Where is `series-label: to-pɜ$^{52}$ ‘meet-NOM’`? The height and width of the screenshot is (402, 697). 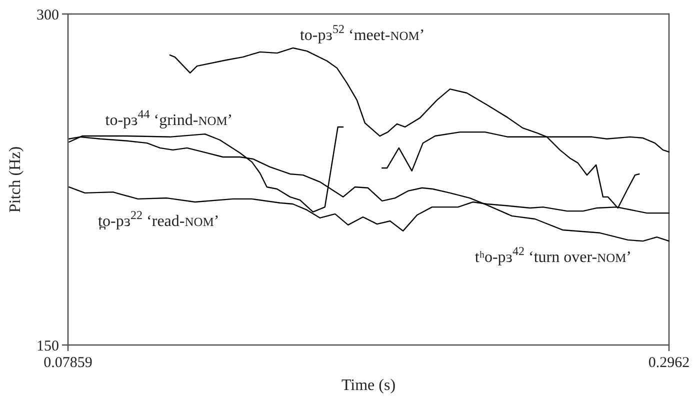 series-label: to-pɜ$^{52}$ ‘meet-NOM’ is located at coordinates (362, 33).